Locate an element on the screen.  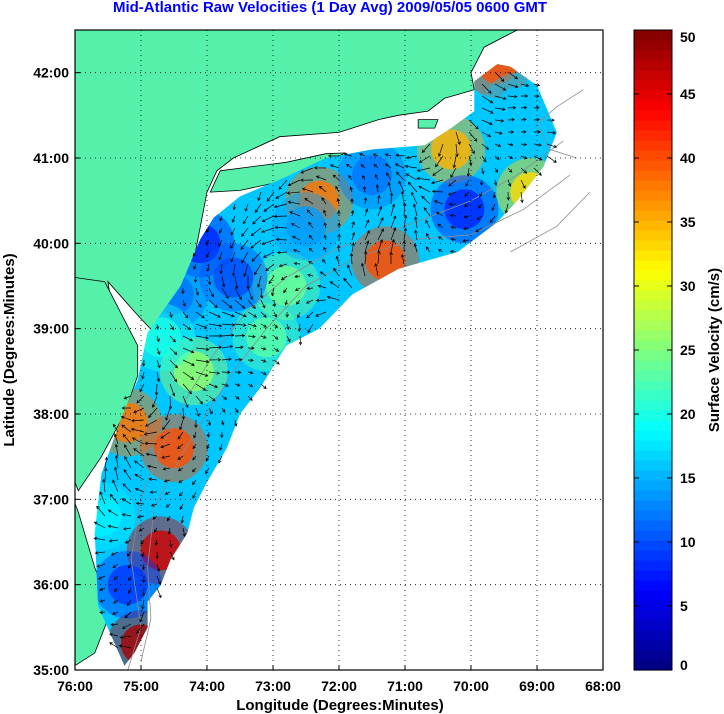
land-long-island is located at coordinates (277, 172).